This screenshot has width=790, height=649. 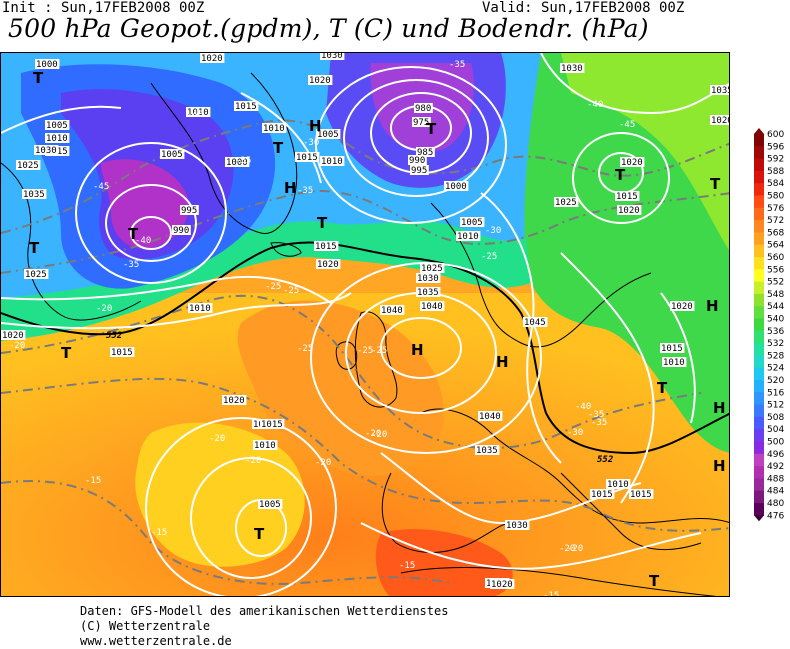 What do you see at coordinates (775, 135) in the screenshot?
I see `scale-label: 600` at bounding box center [775, 135].